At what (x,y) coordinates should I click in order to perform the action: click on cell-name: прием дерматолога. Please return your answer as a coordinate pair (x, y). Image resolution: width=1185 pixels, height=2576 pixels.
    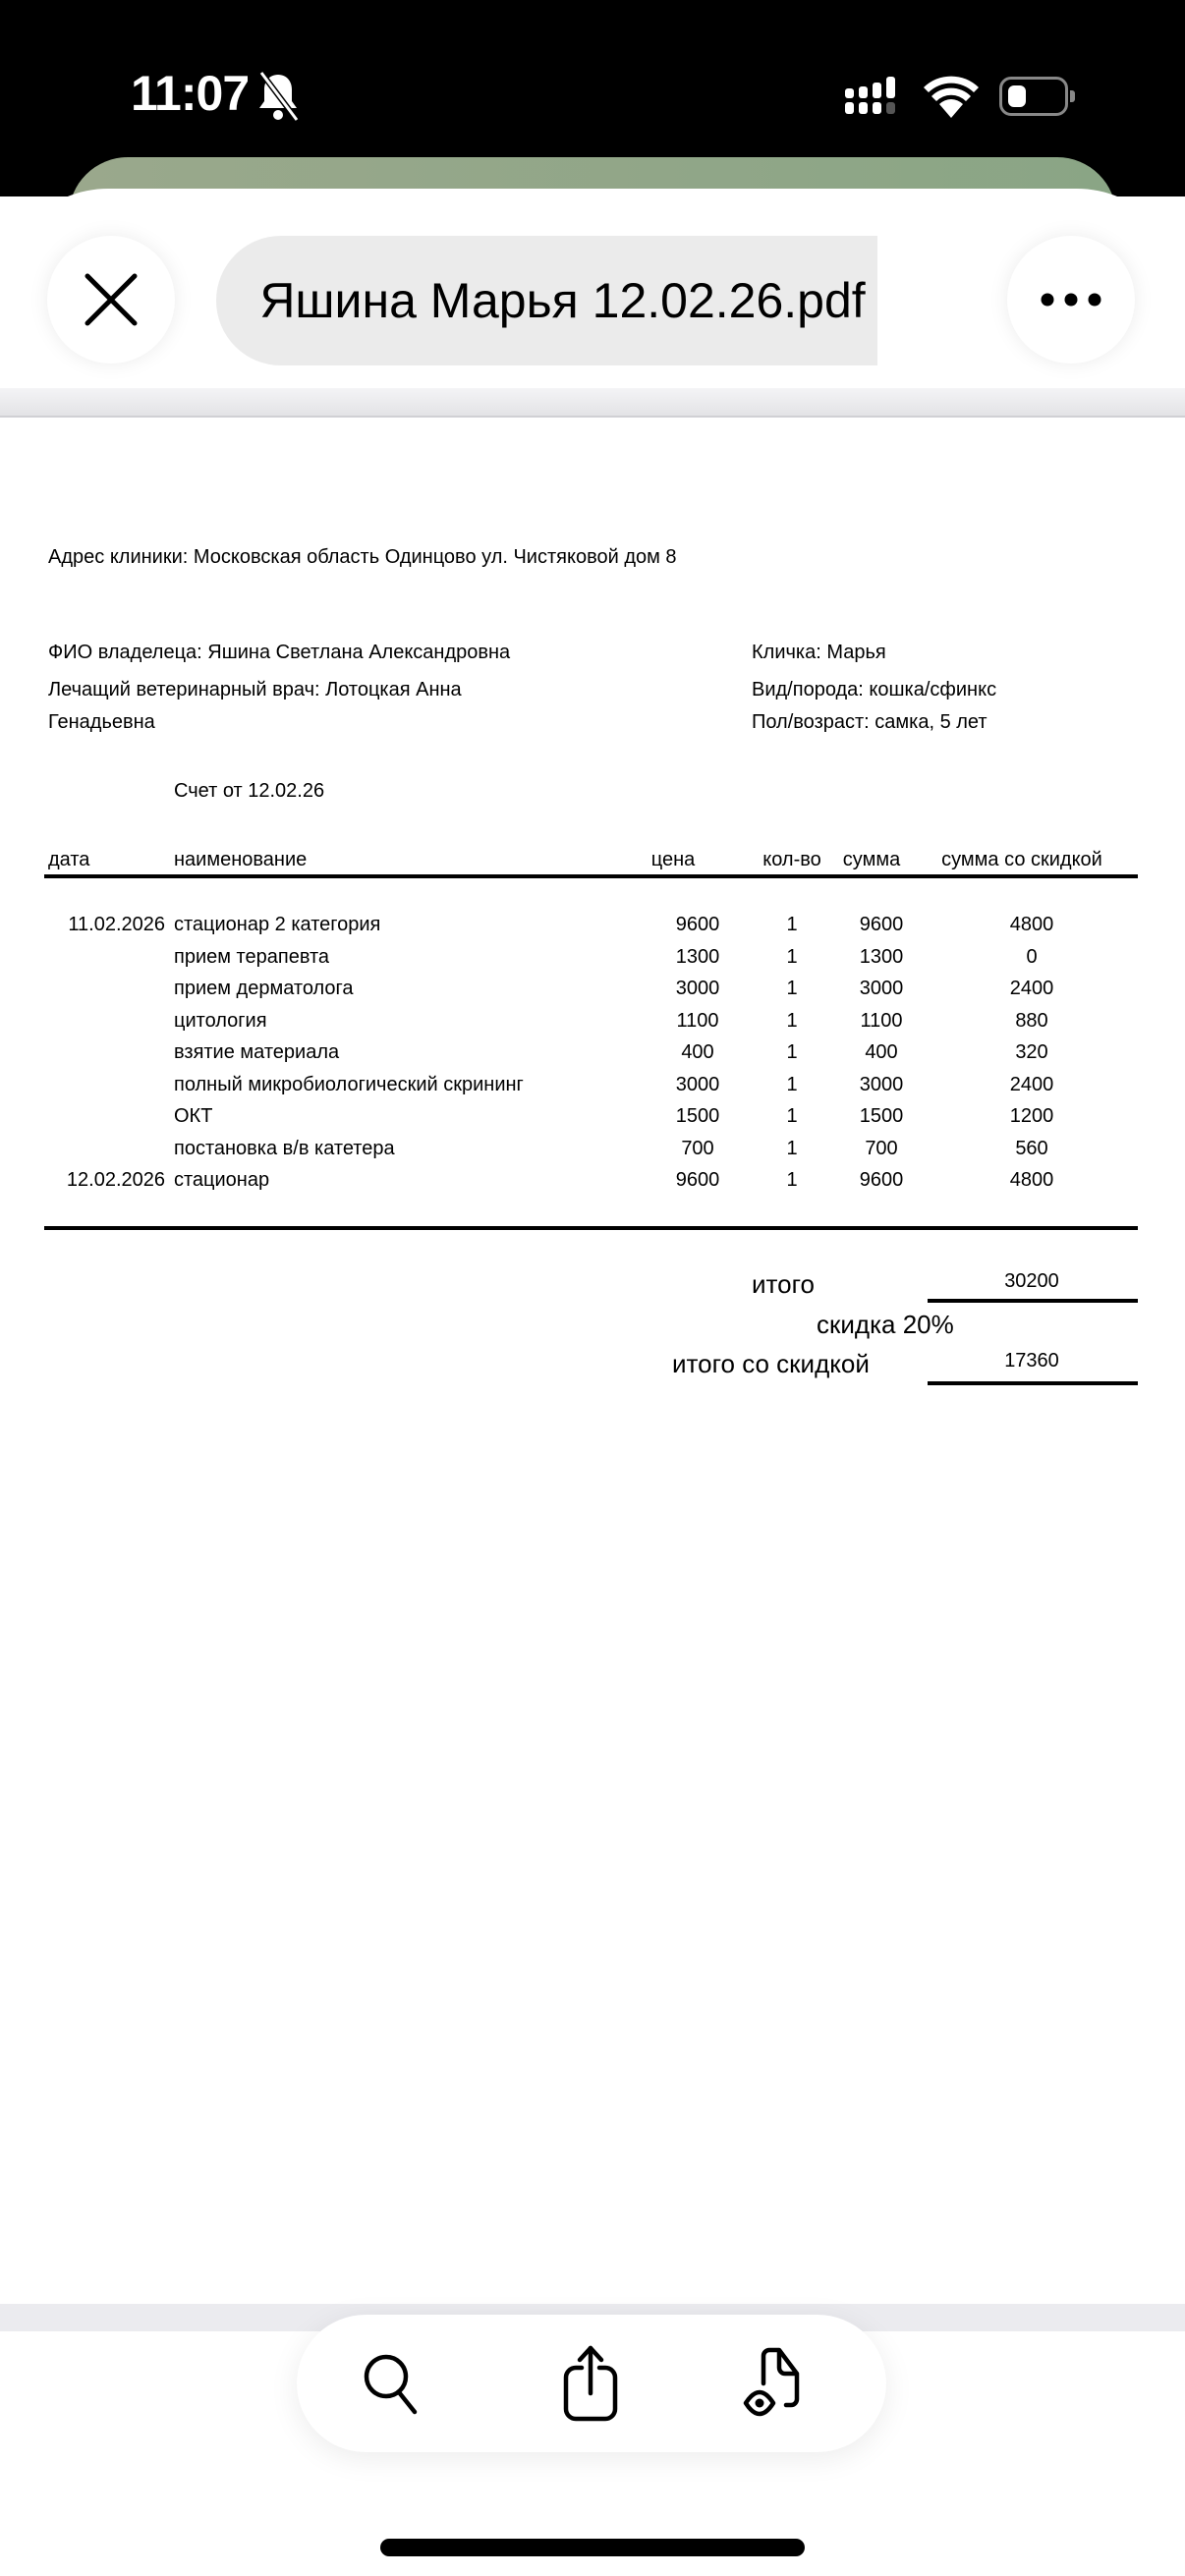
    Looking at the image, I should click on (264, 988).